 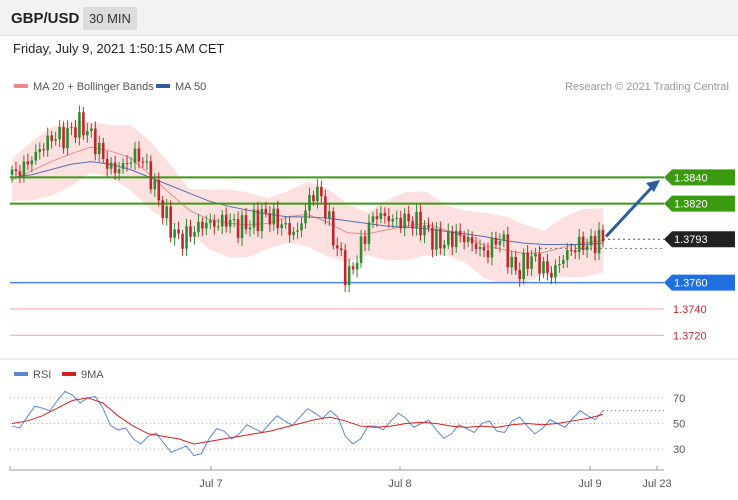 I want to click on legend-label-ma20: MA 20 + Bollinger Bands, so click(x=93, y=87).